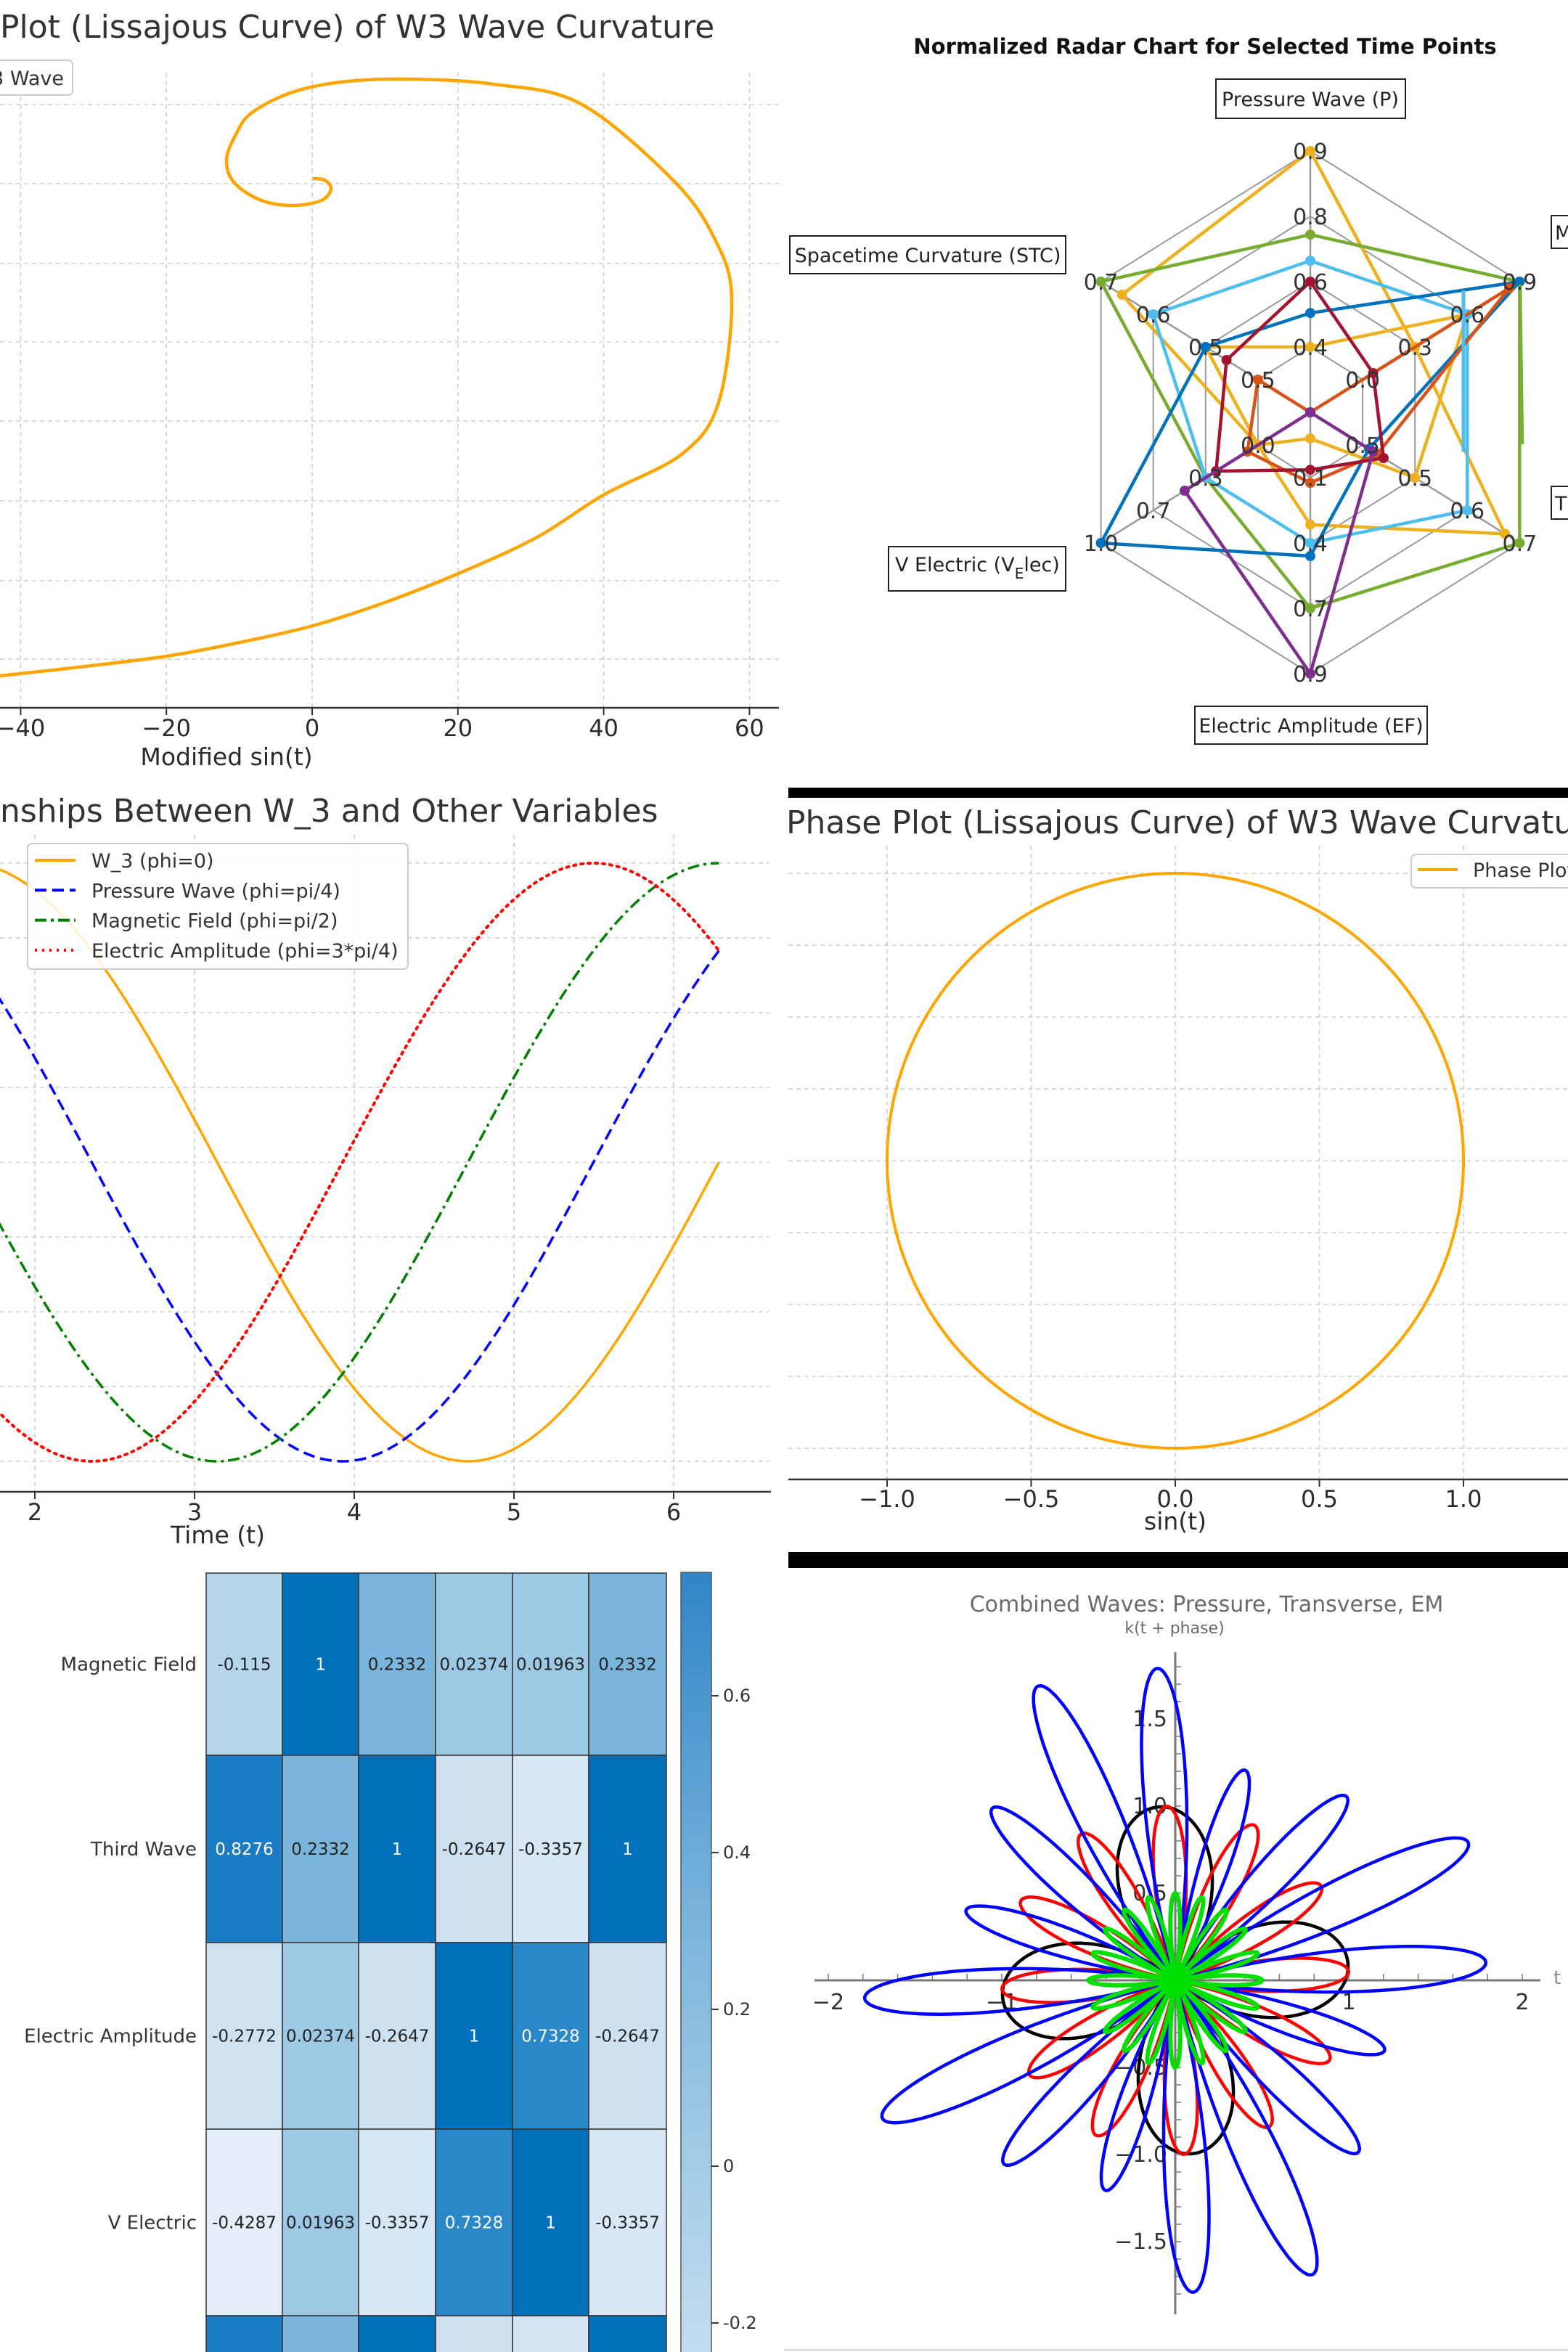 The width and height of the screenshot is (1568, 2352). I want to click on heatmap-cell-value: 0.02374, so click(473, 1666).